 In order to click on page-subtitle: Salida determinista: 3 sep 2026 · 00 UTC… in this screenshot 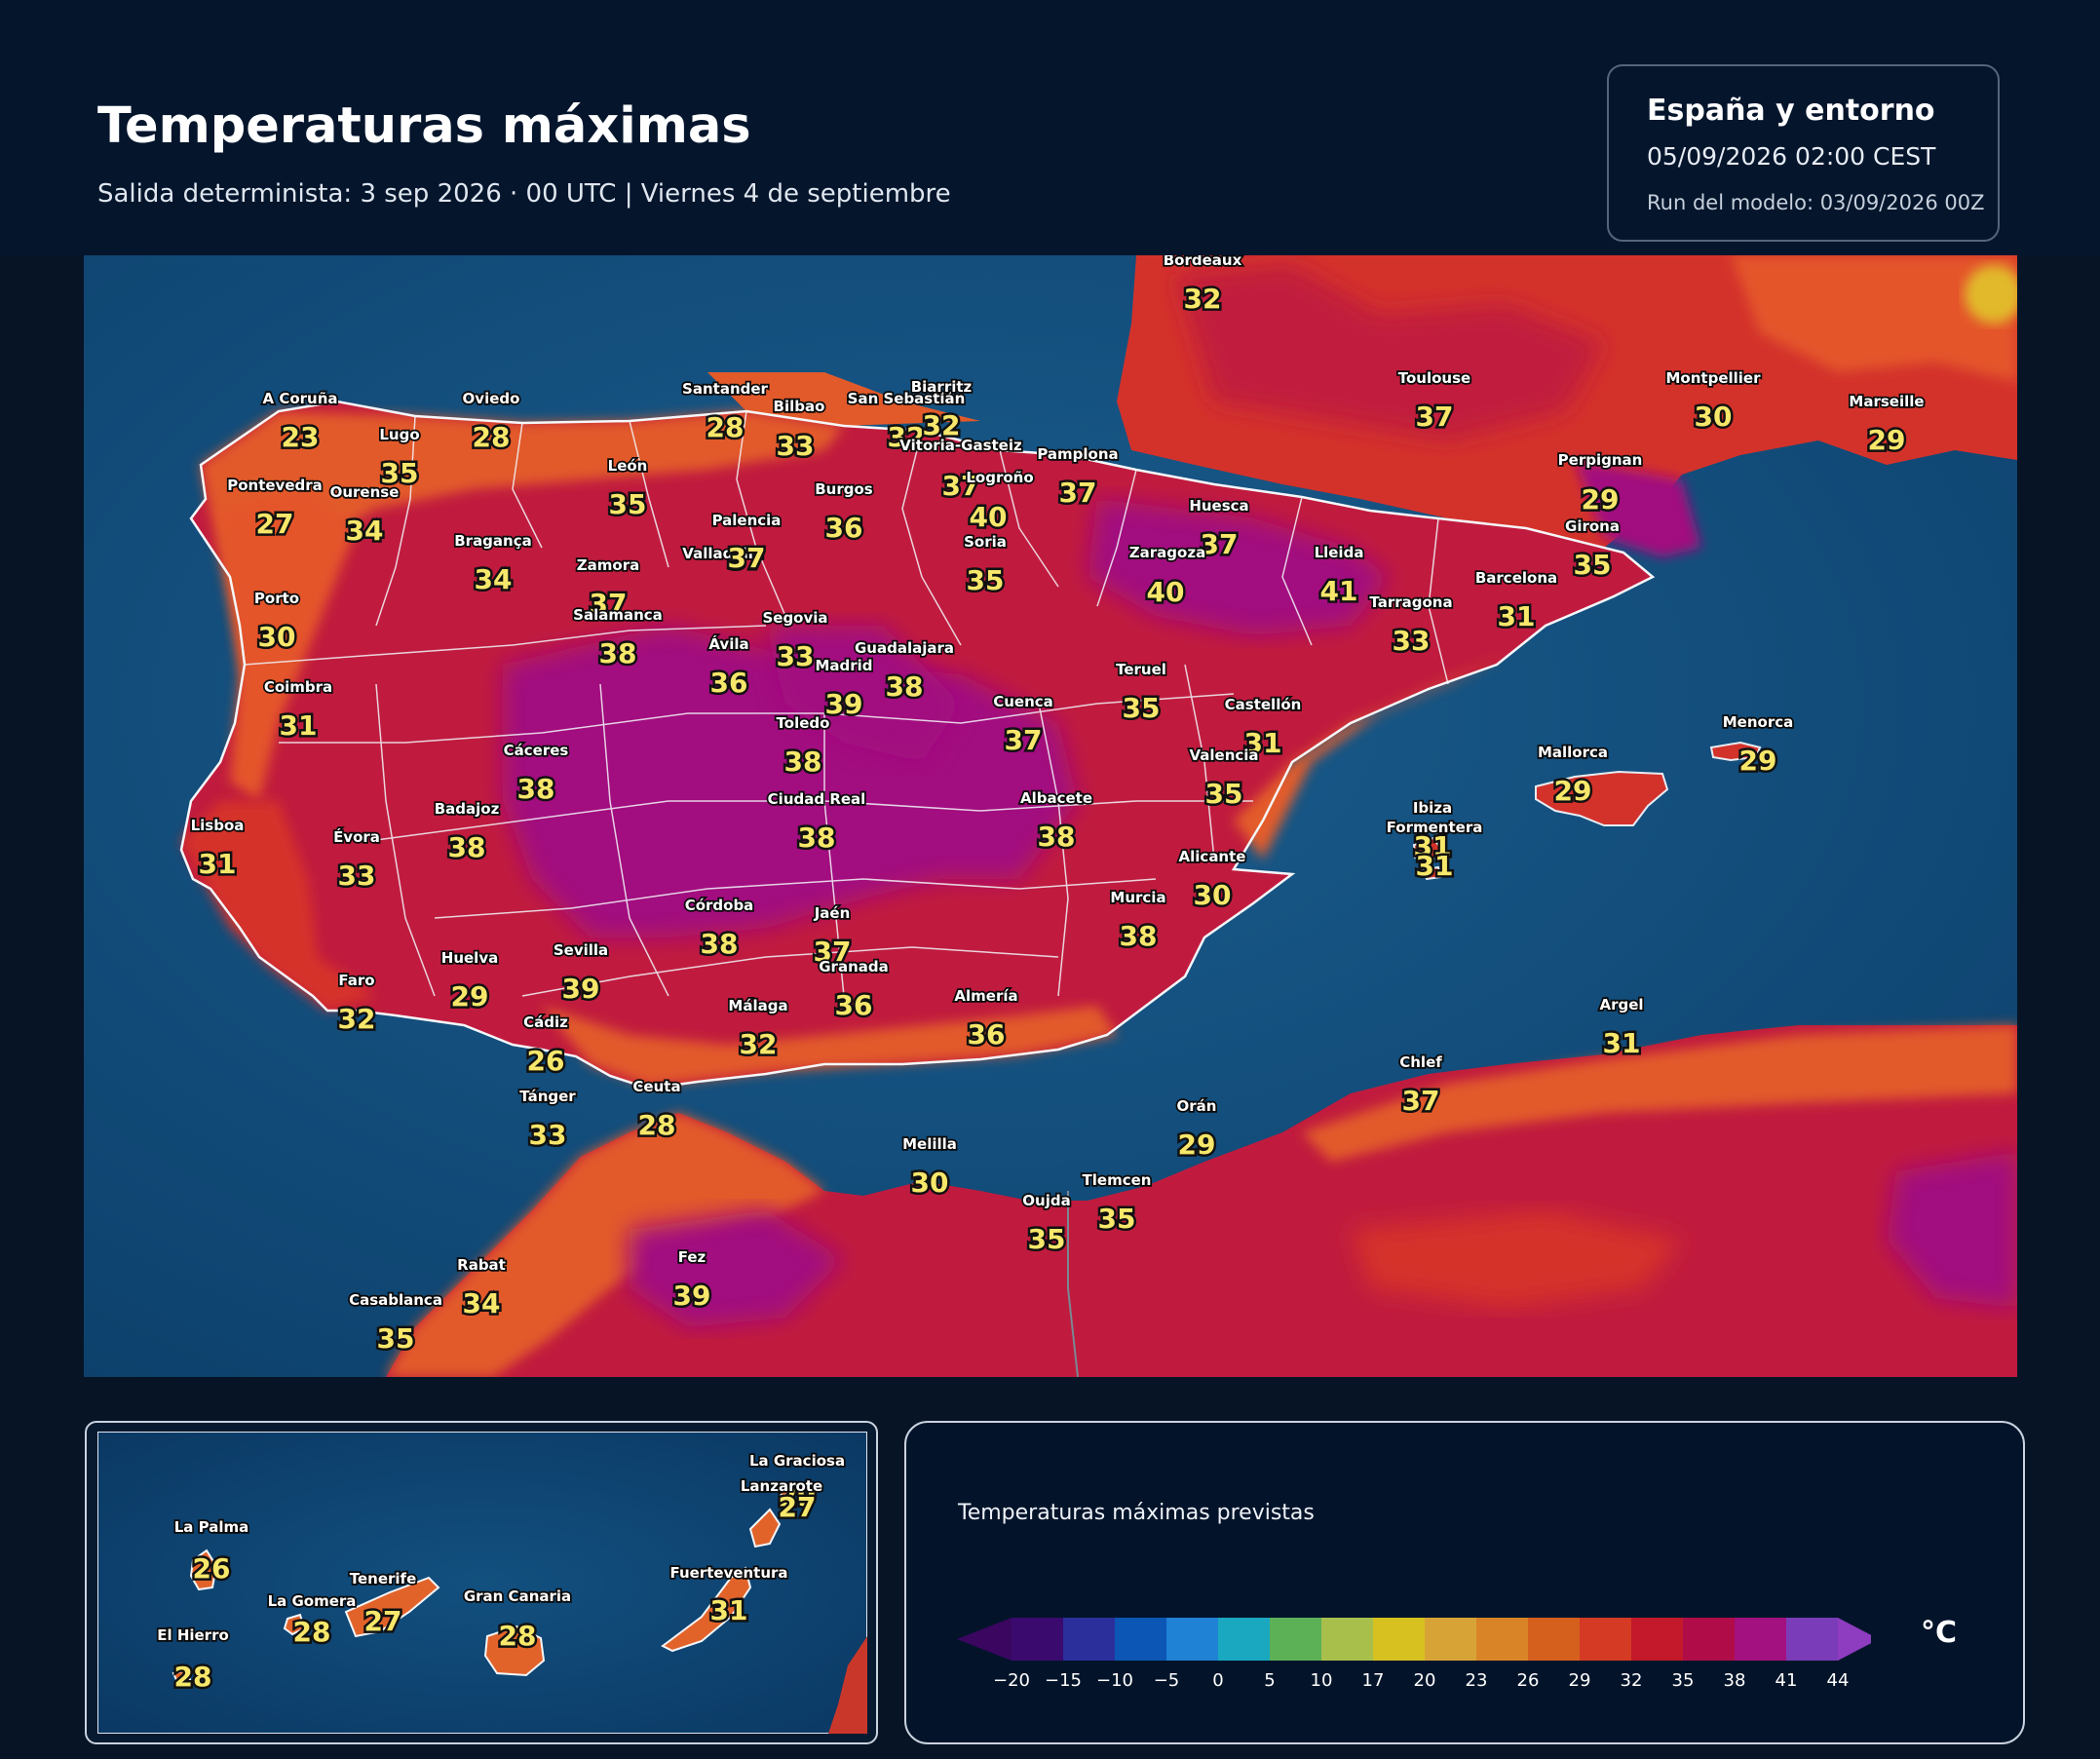, I will do `click(524, 194)`.